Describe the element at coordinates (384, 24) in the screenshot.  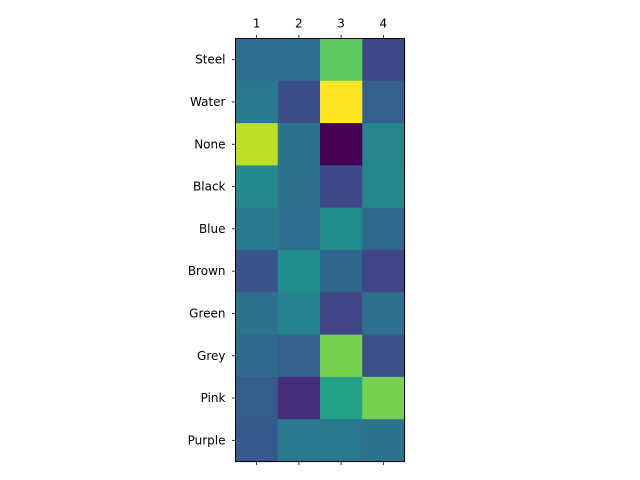
I see `x-tick-label: 4` at that location.